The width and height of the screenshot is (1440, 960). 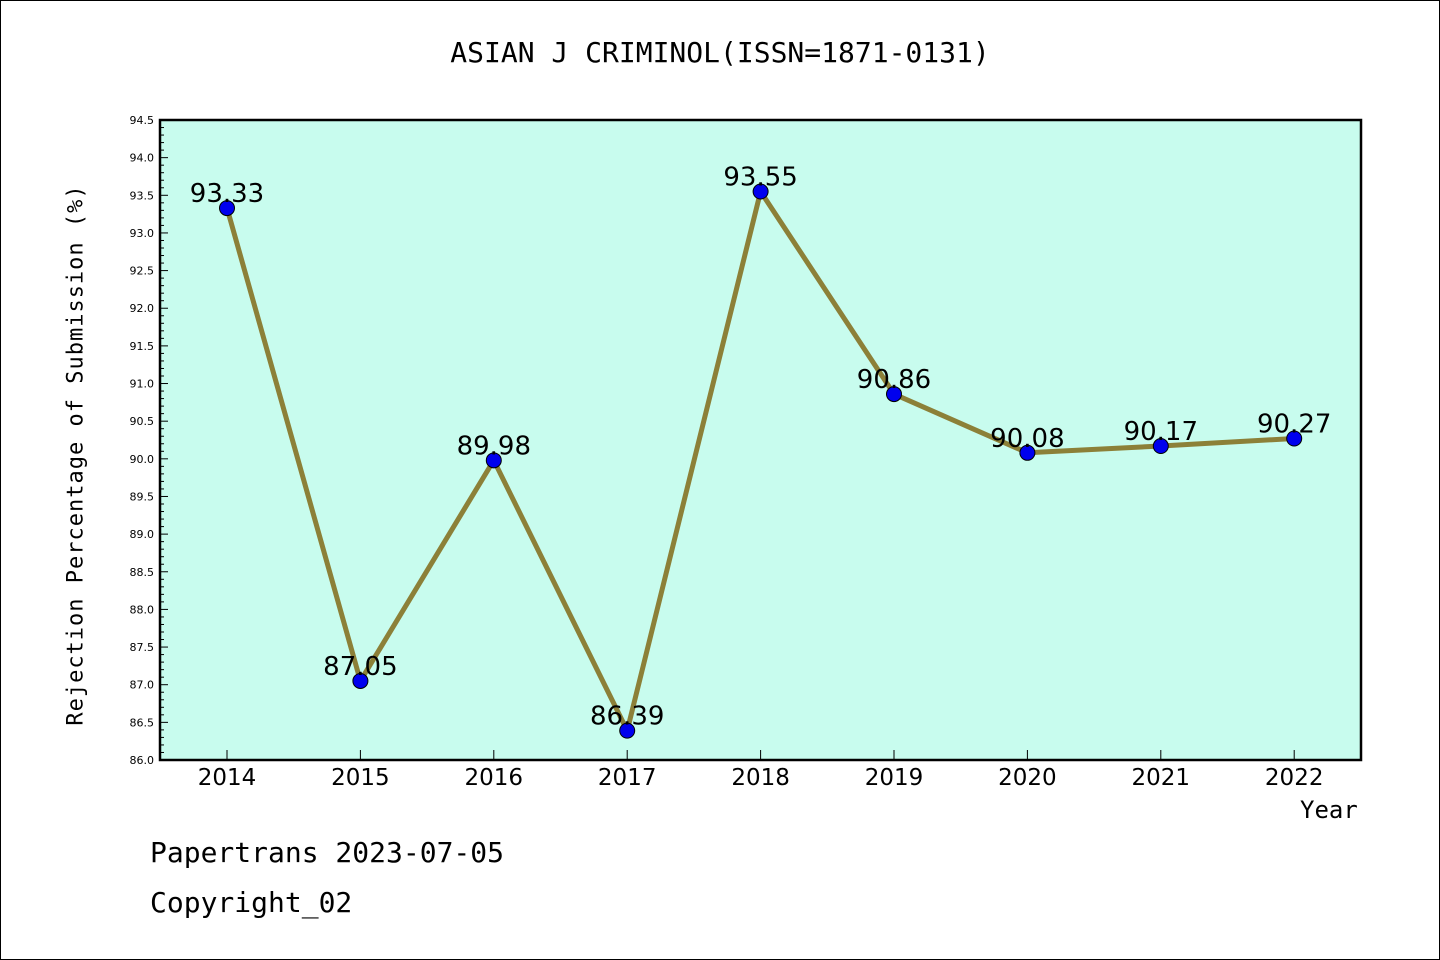 I want to click on y-tick-label: 93.0, so click(x=142, y=233).